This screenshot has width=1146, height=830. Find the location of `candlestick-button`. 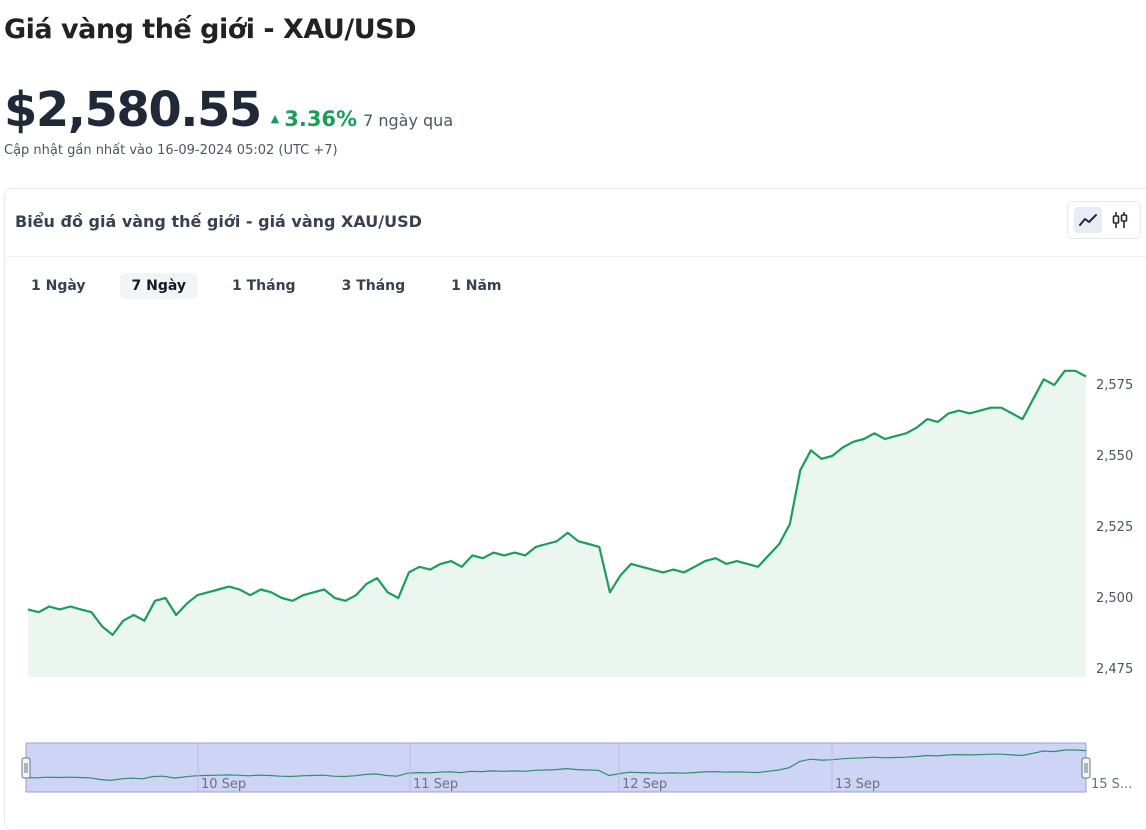

candlestick-button is located at coordinates (1120, 220).